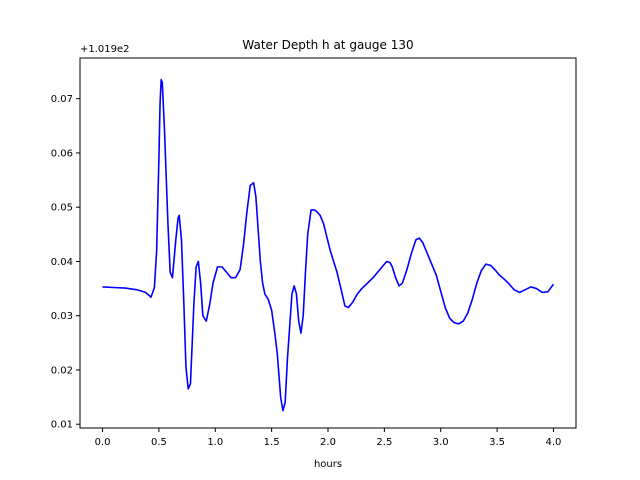  What do you see at coordinates (328, 464) in the screenshot?
I see `x-axis-label: hours` at bounding box center [328, 464].